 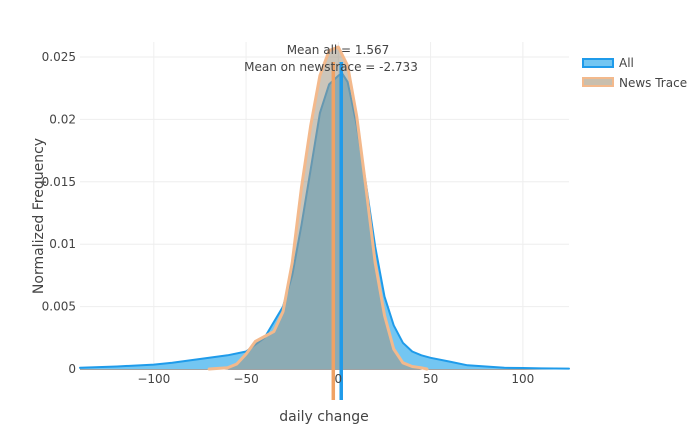 I want to click on y-tick-label: 0.015, so click(x=59, y=182).